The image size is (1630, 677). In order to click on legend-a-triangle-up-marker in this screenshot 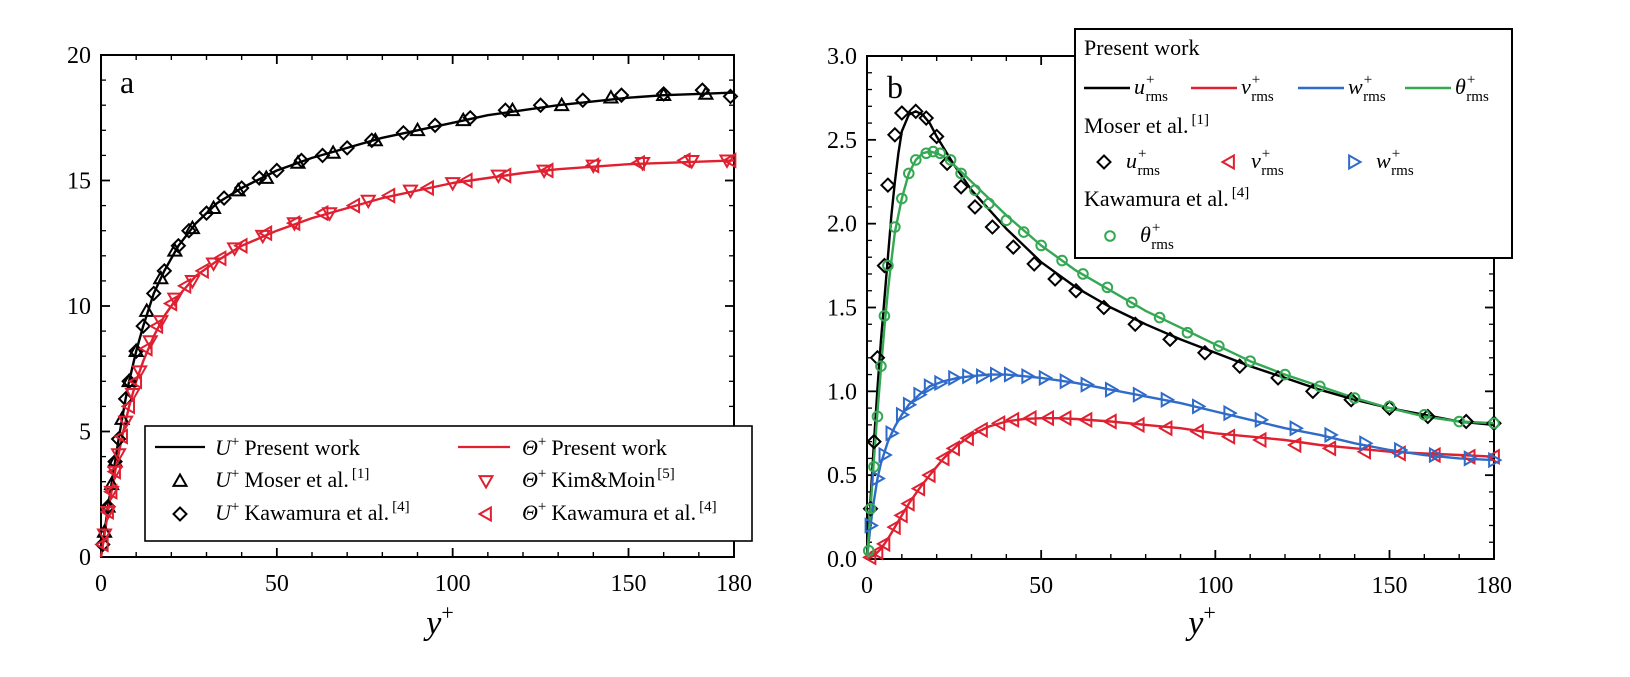, I will do `click(180, 479)`.